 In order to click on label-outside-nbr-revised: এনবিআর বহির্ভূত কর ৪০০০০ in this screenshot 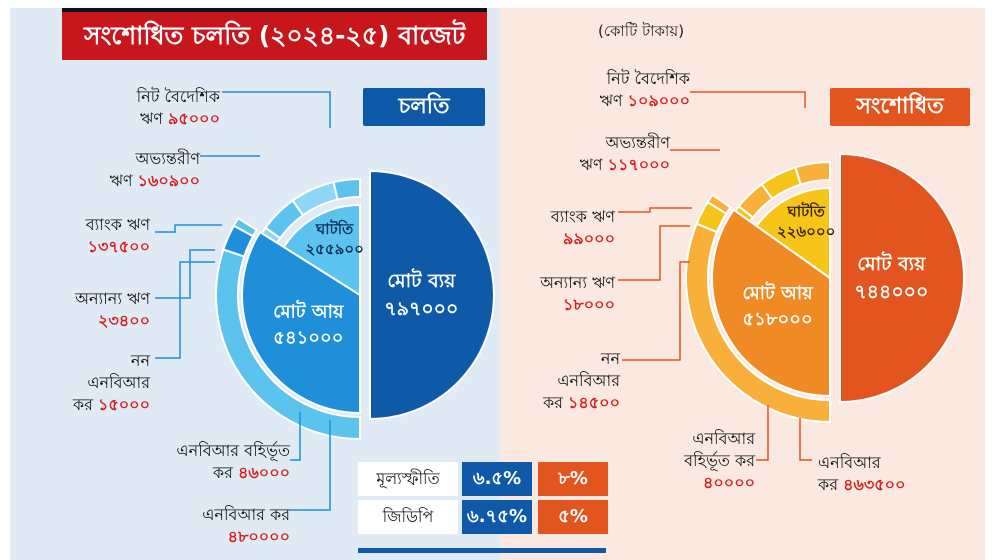, I will do `click(719, 460)`.